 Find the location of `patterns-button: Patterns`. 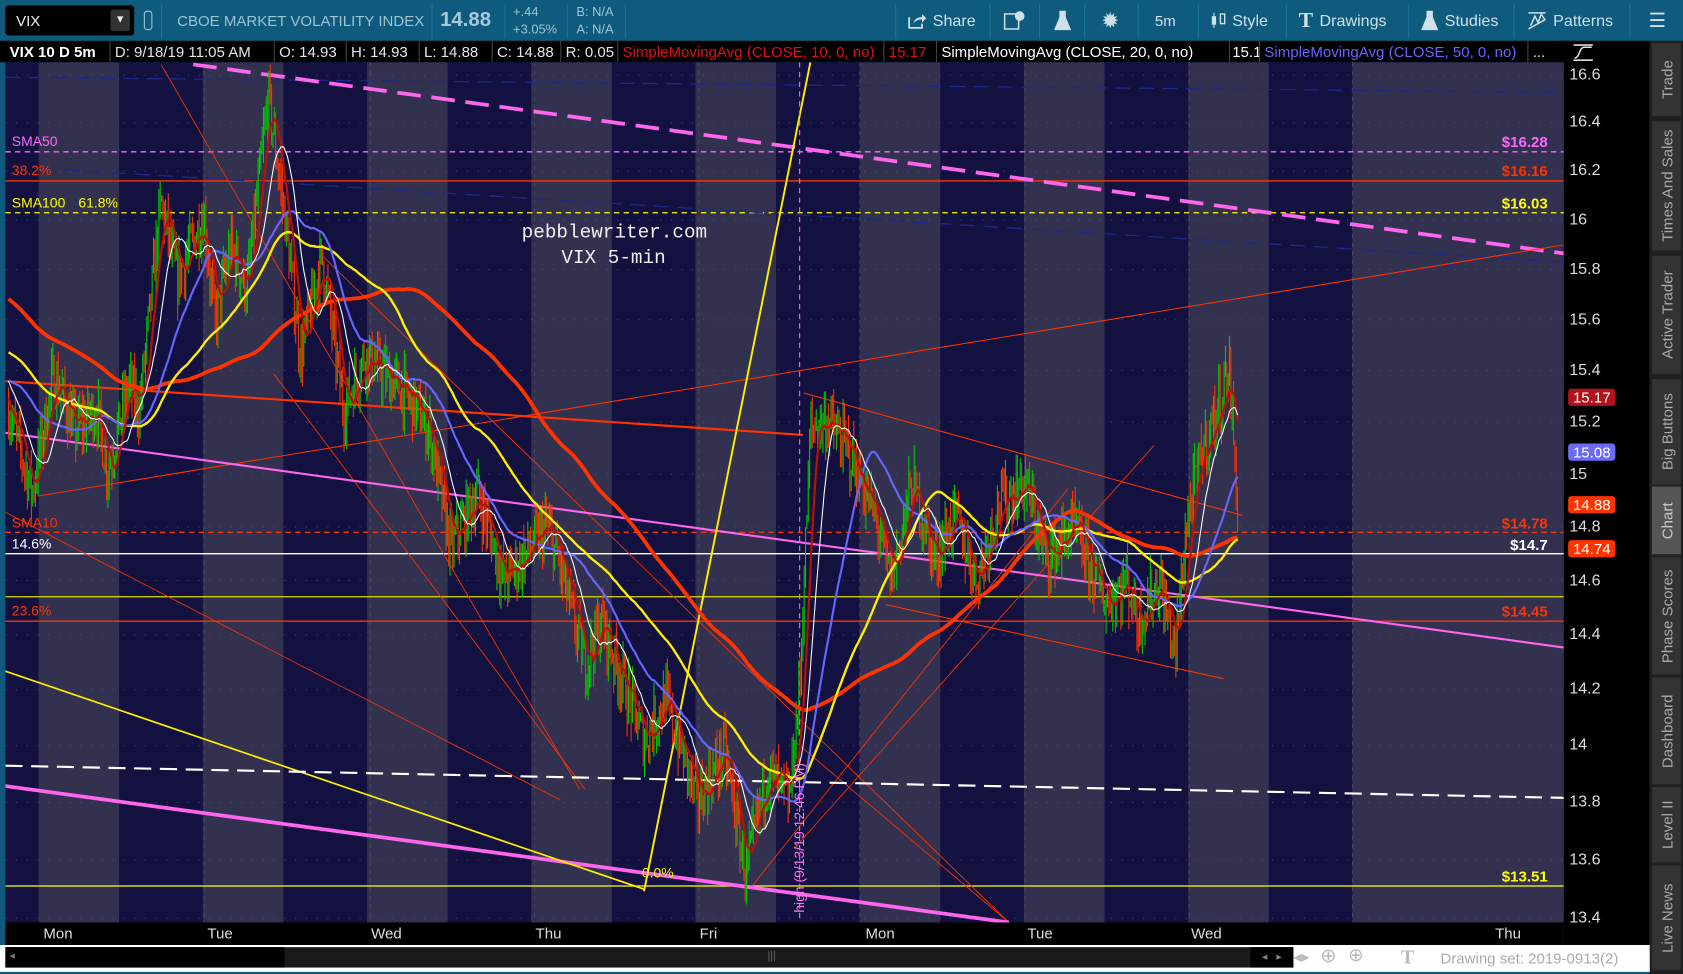

patterns-button: Patterns is located at coordinates (1570, 20).